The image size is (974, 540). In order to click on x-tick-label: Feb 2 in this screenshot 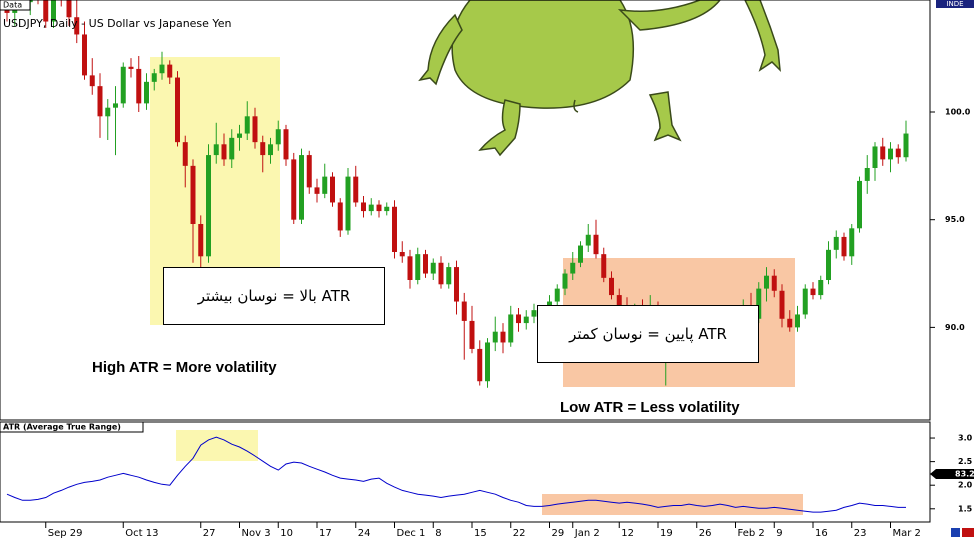, I will do `click(751, 533)`.